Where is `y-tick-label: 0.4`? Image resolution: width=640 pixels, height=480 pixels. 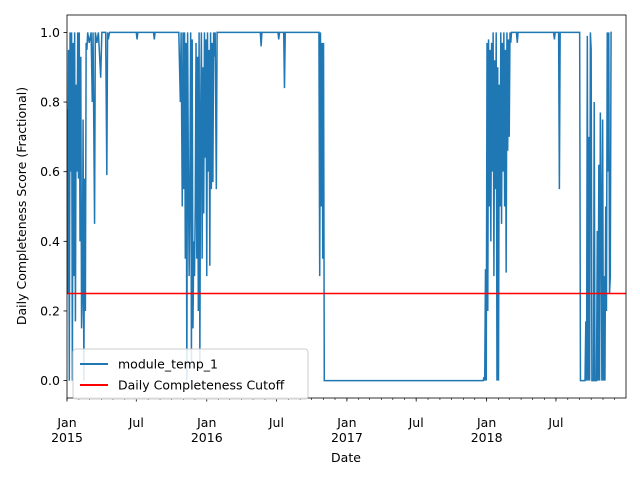
y-tick-label: 0.4 is located at coordinates (50, 241).